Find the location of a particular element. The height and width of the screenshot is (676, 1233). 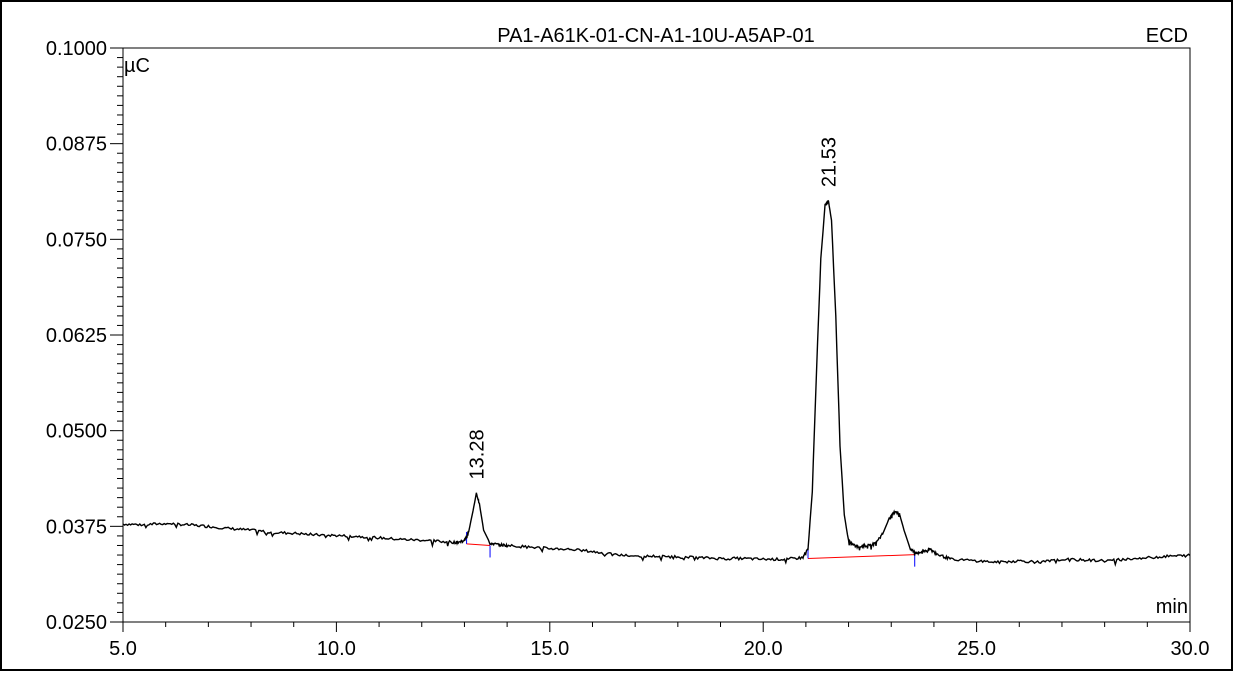

x-tick-label: 30.0 is located at coordinates (1190, 649).